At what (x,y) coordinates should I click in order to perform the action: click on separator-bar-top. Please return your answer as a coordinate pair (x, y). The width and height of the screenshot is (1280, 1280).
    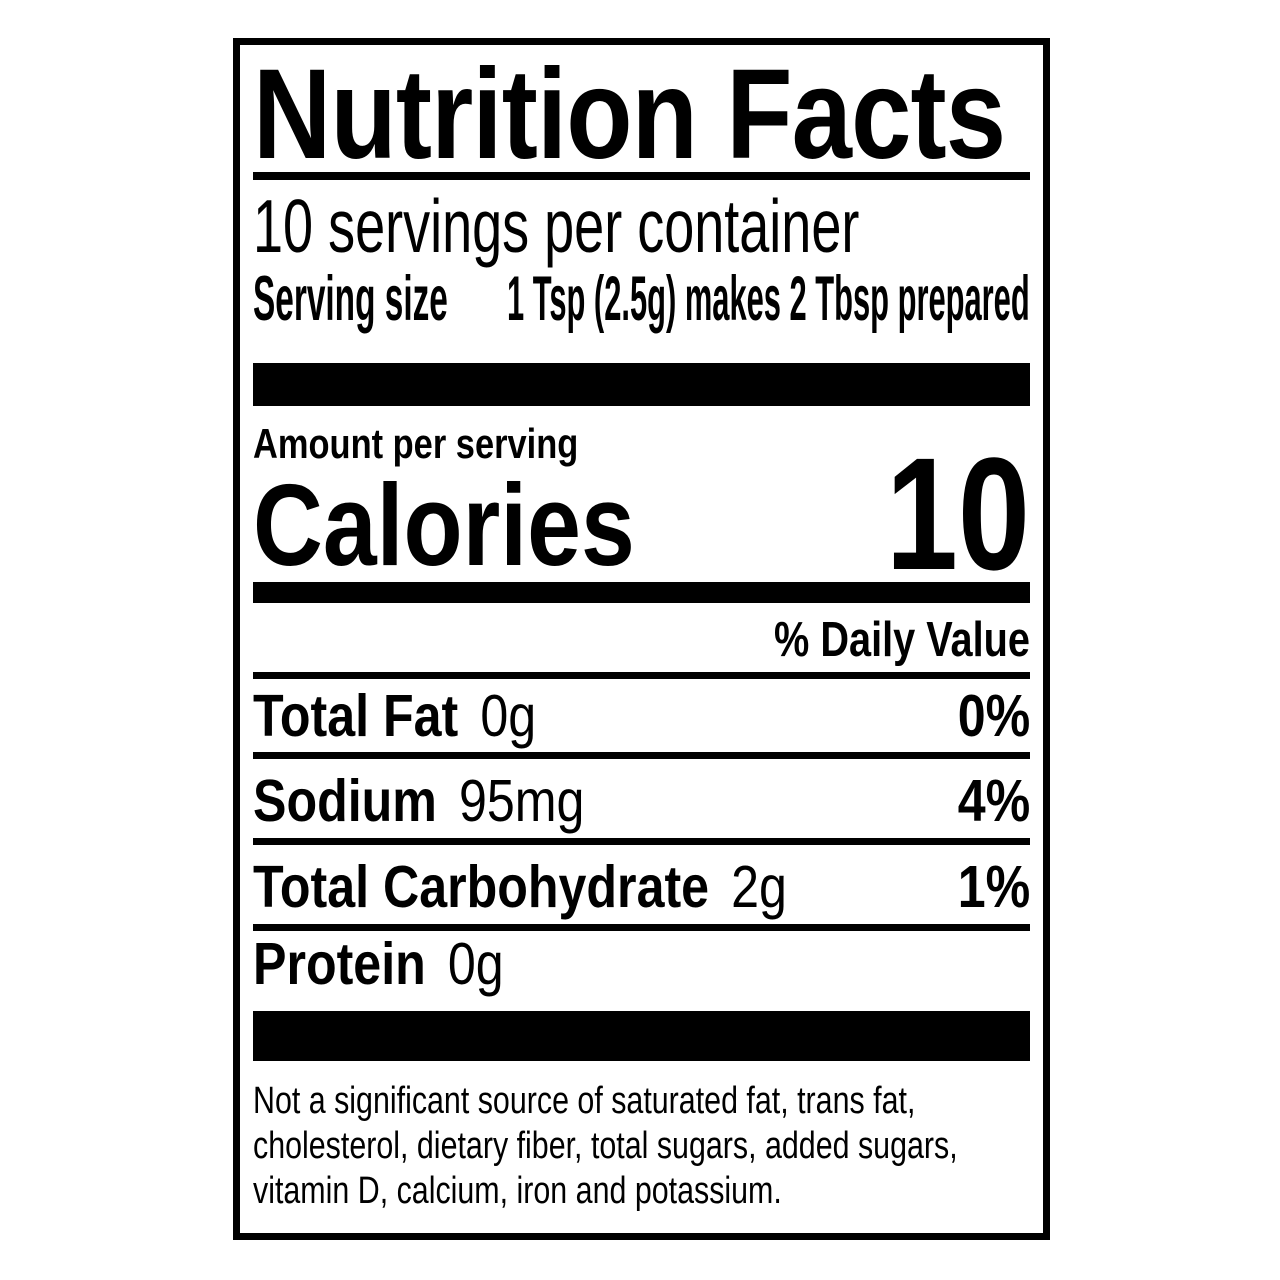
    Looking at the image, I should click on (641, 384).